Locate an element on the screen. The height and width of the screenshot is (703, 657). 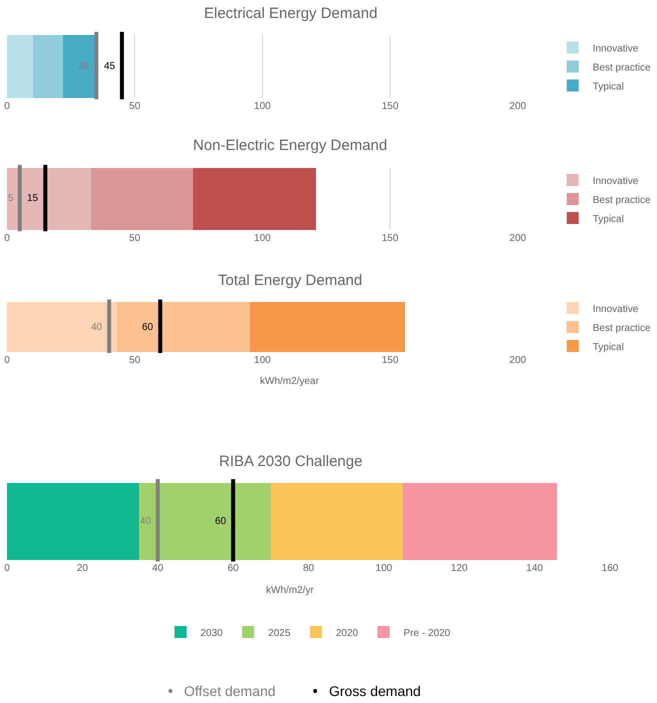
legend-label: 2030 is located at coordinates (212, 633).